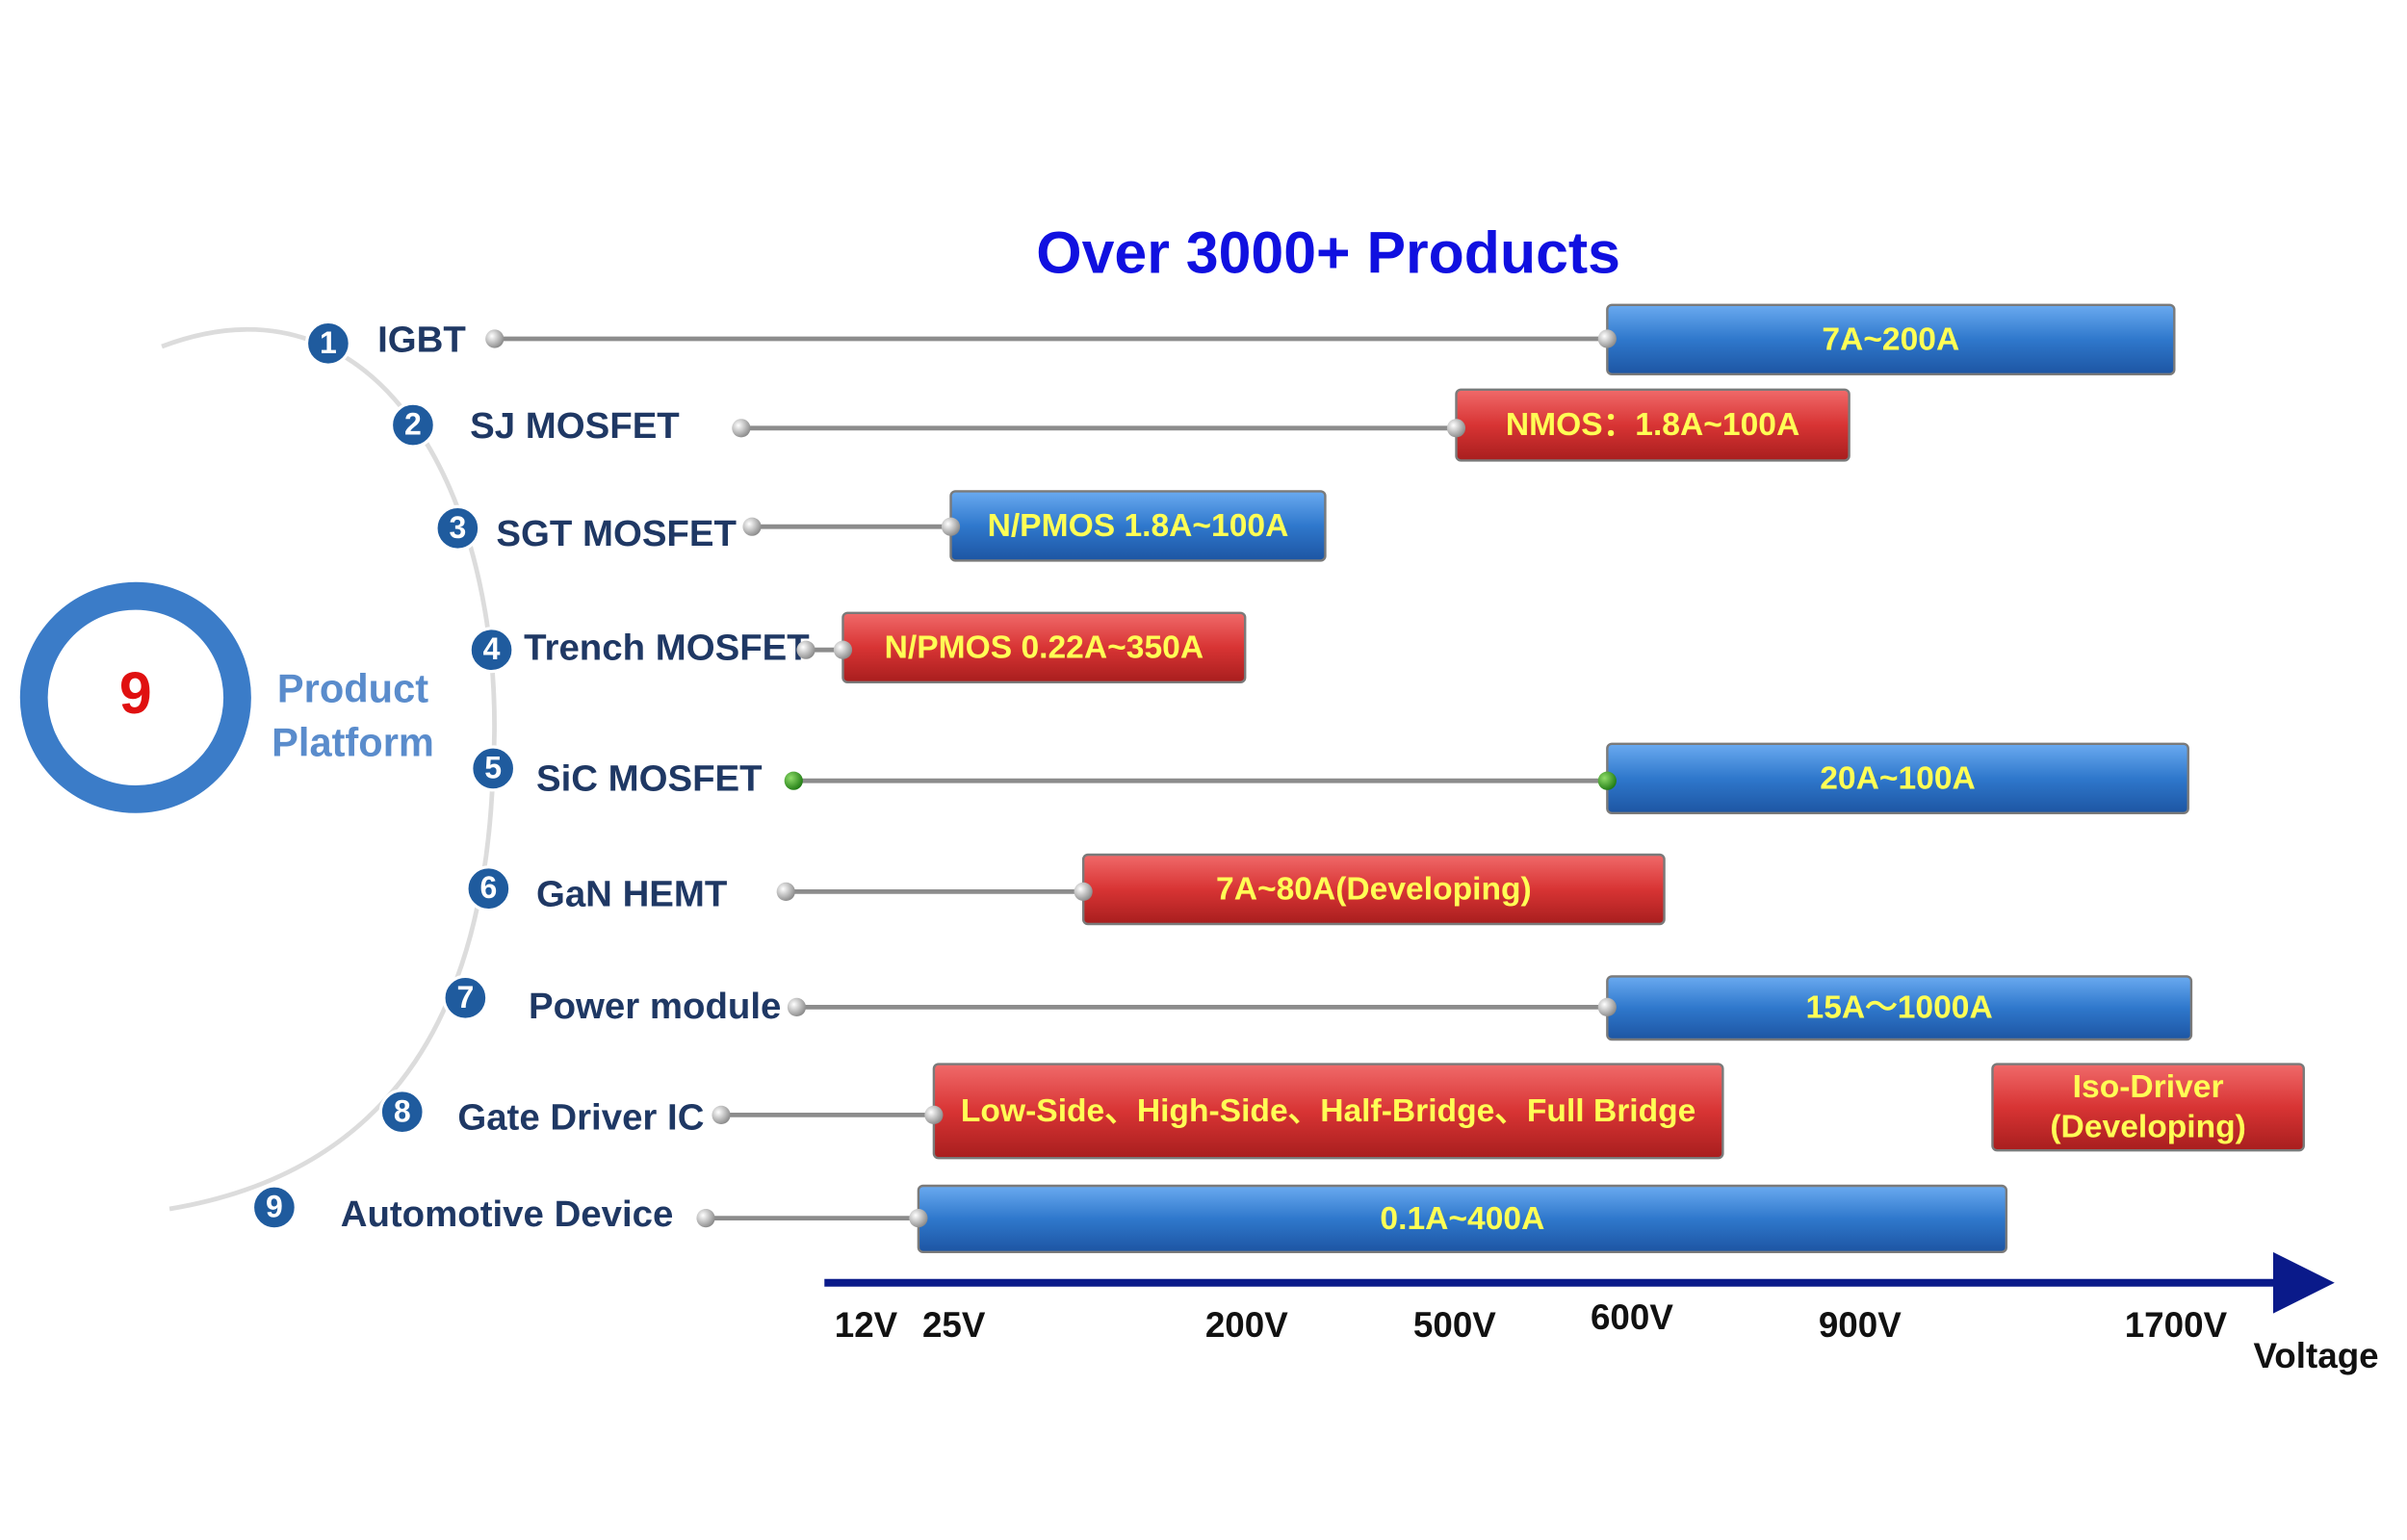  What do you see at coordinates (954, 1325) in the screenshot?
I see `voltage-tick: 25V` at bounding box center [954, 1325].